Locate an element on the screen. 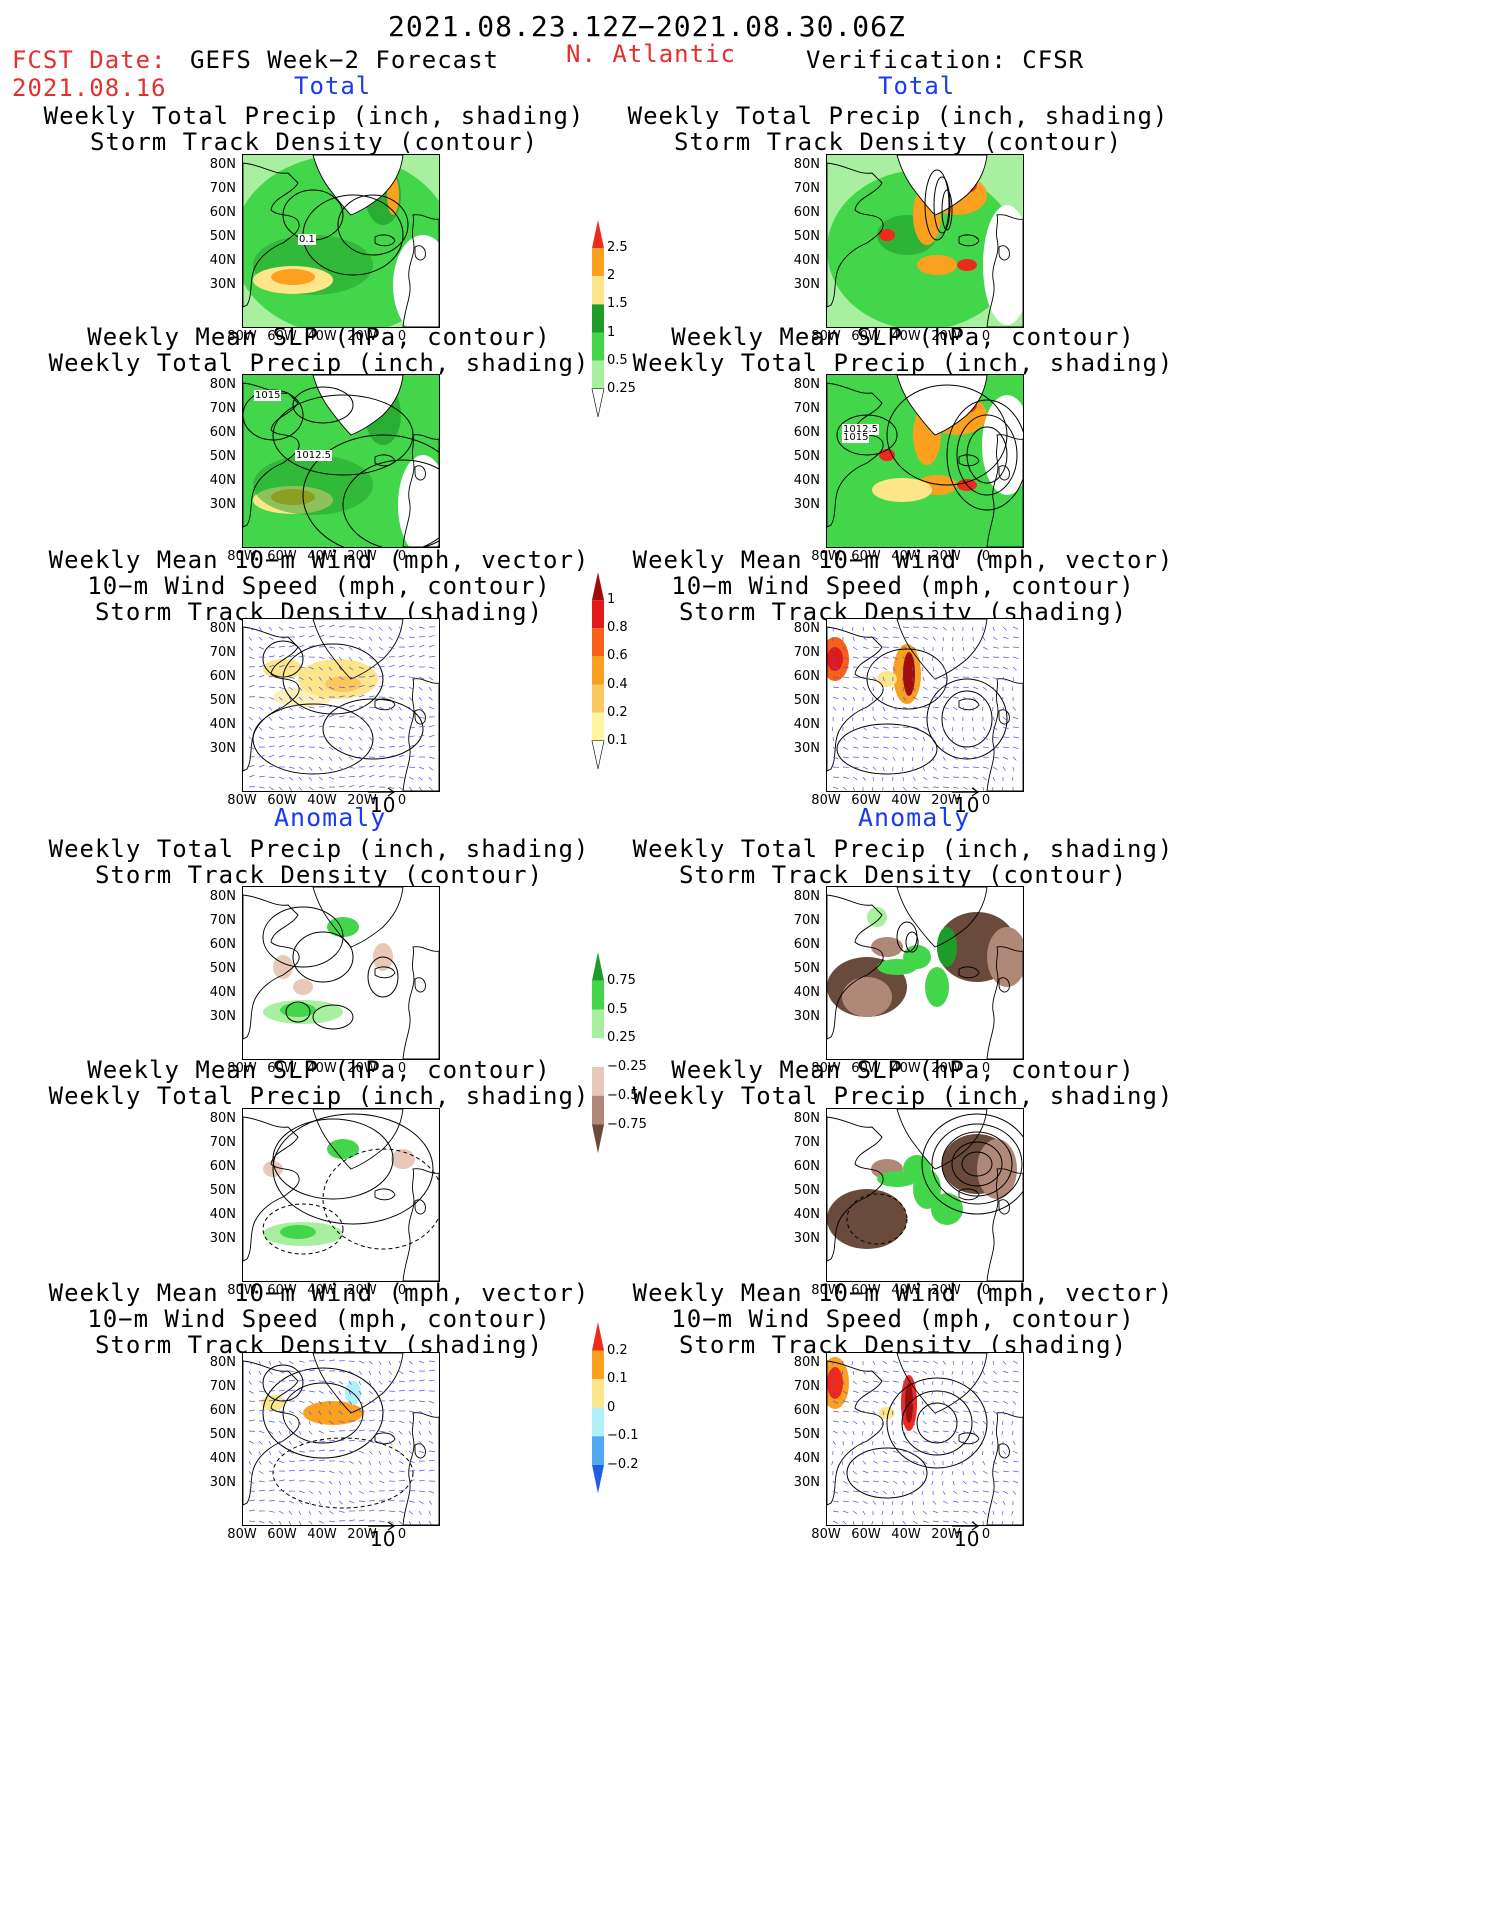  map-total-cfsr-wind is located at coordinates (925, 705).